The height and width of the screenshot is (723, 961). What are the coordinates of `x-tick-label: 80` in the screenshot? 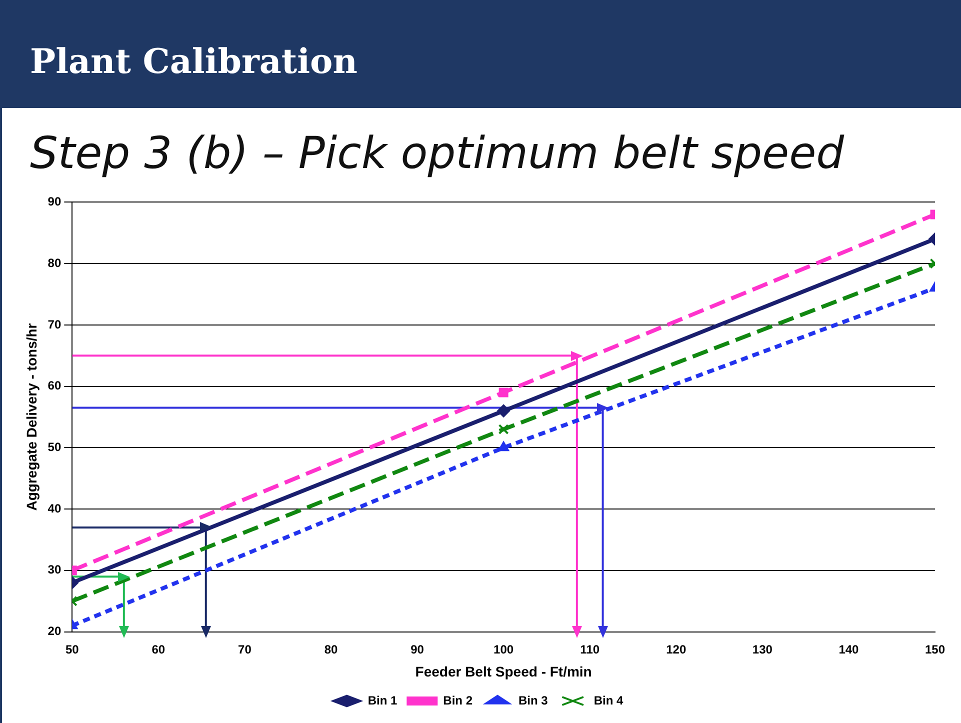 It's located at (331, 649).